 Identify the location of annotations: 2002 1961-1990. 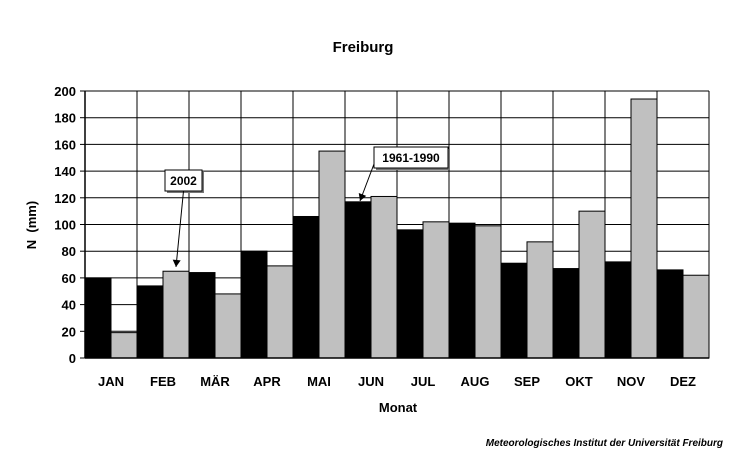
(307, 207).